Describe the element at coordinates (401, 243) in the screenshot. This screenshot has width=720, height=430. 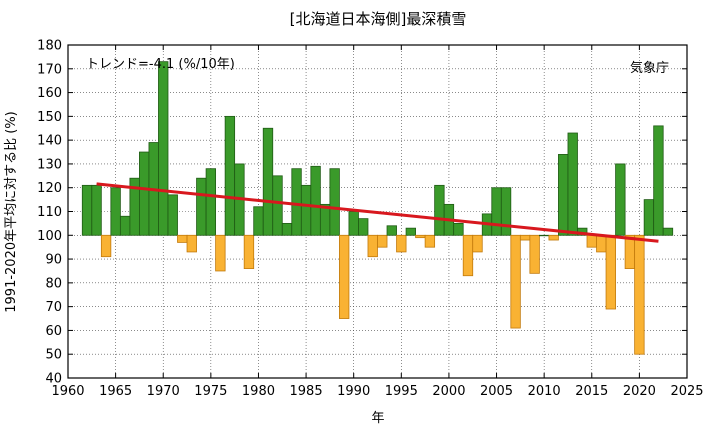
I see `bar-1995` at that location.